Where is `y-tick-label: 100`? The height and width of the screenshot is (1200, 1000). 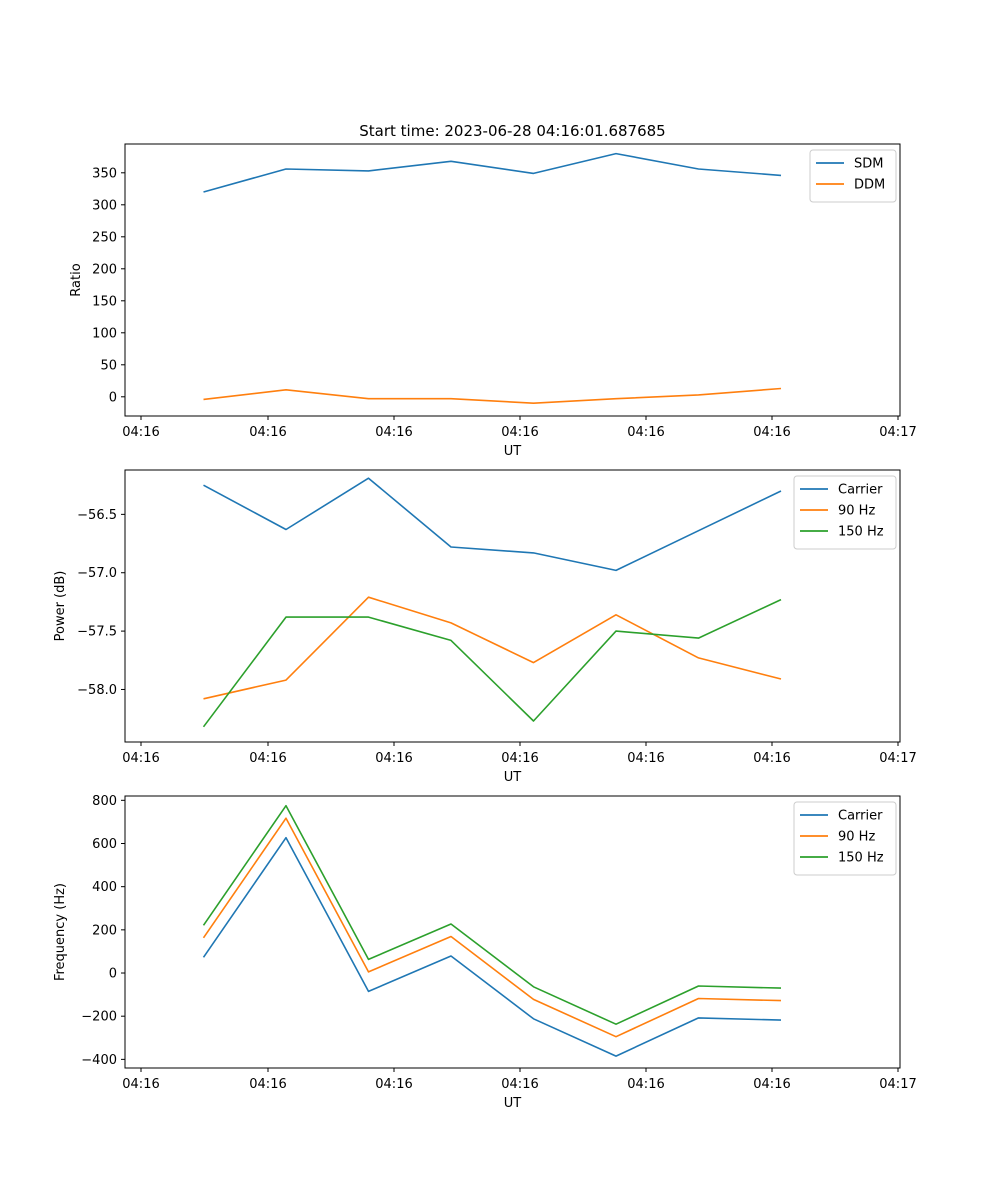
y-tick-label: 100 is located at coordinates (104, 333).